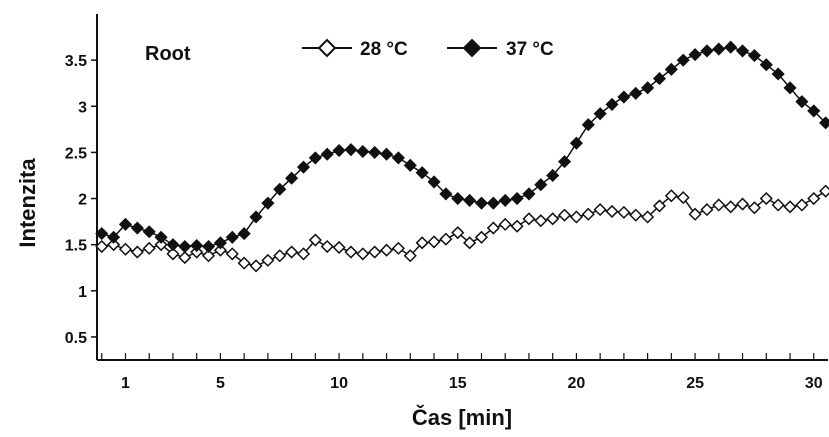 The image size is (829, 437). What do you see at coordinates (428, 49) in the screenshot?
I see `legend: 28 °C 37 °C` at bounding box center [428, 49].